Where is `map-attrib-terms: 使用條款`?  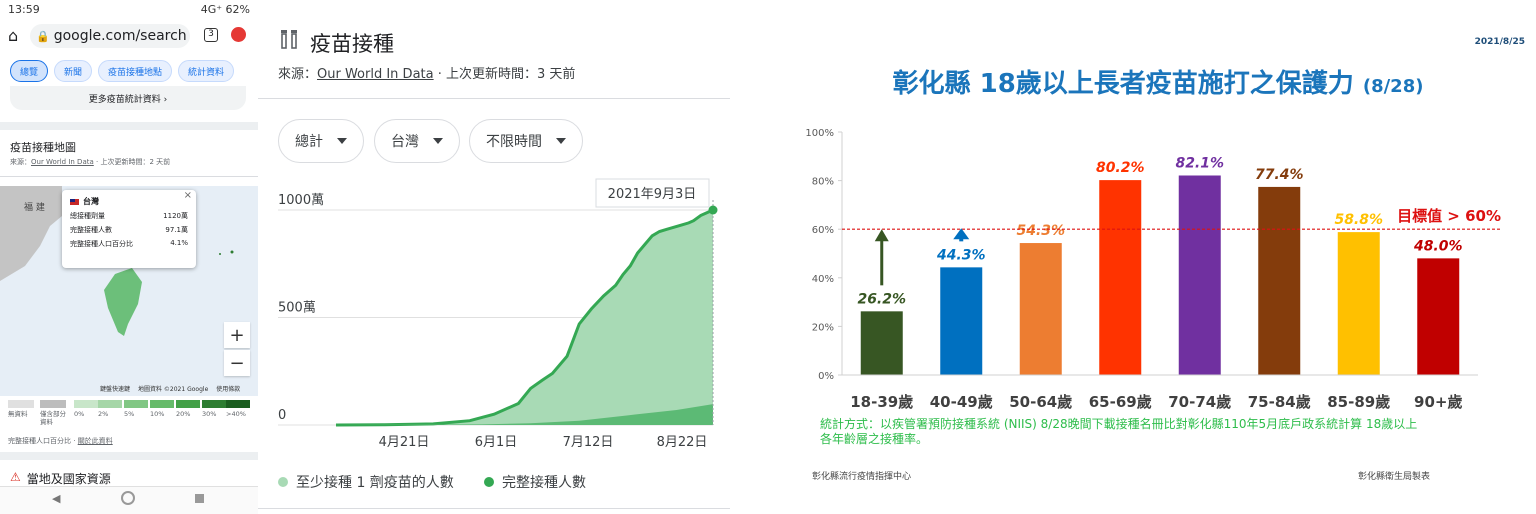 map-attrib-terms: 使用條款 is located at coordinates (228, 389).